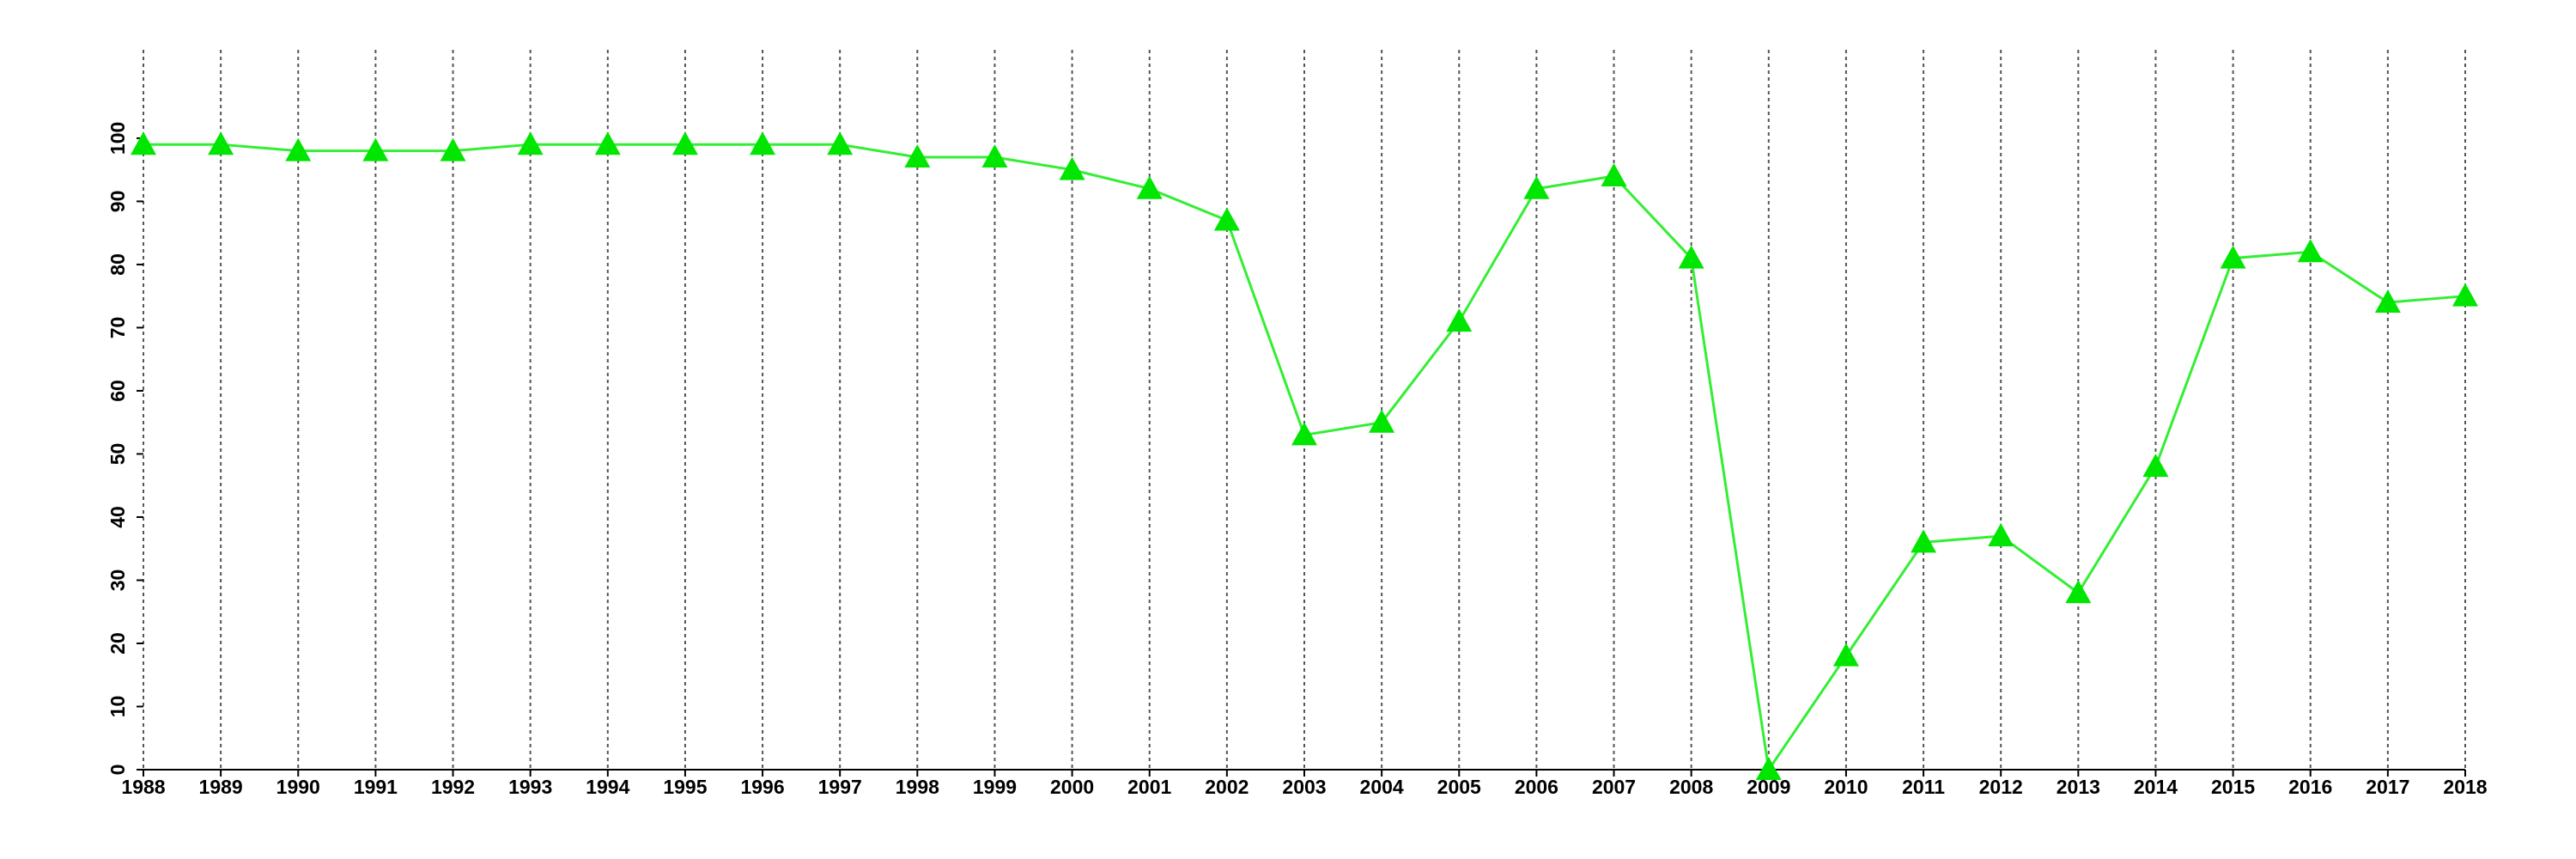 Image resolution: width=2576 pixels, height=859 pixels. What do you see at coordinates (117, 643) in the screenshot?
I see `y-tick-label: 20` at bounding box center [117, 643].